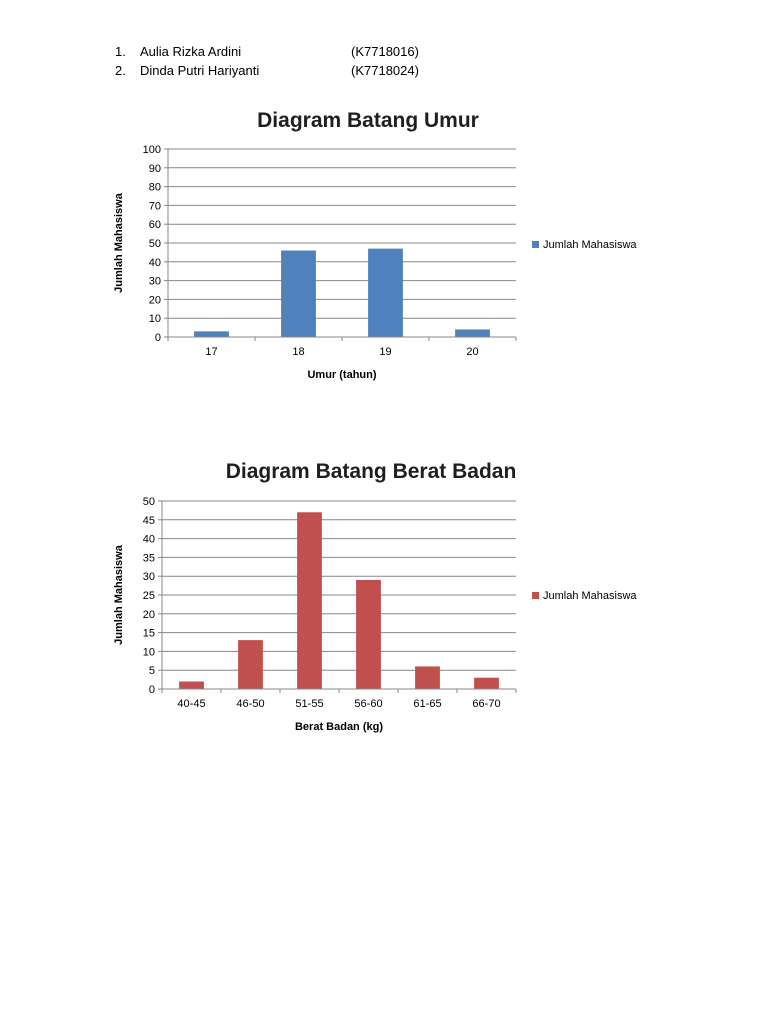 Image resolution: width=768 pixels, height=1024 pixels. Describe the element at coordinates (152, 671) in the screenshot. I see `y-tick-label: 5` at that location.